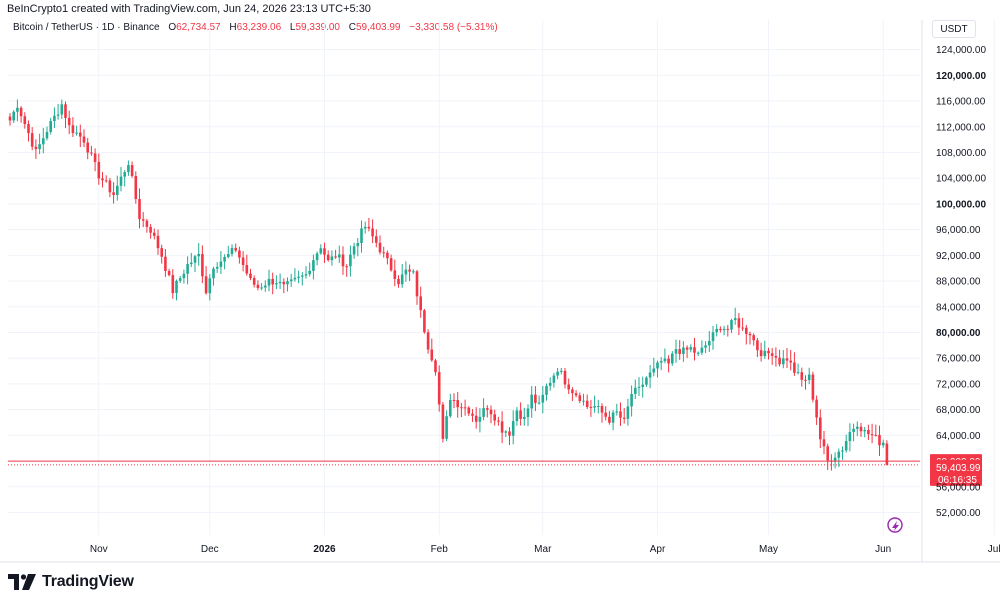 This screenshot has width=1000, height=600. What do you see at coordinates (961, 153) in the screenshot?
I see `y-tick-label: 108,000.00` at bounding box center [961, 153].